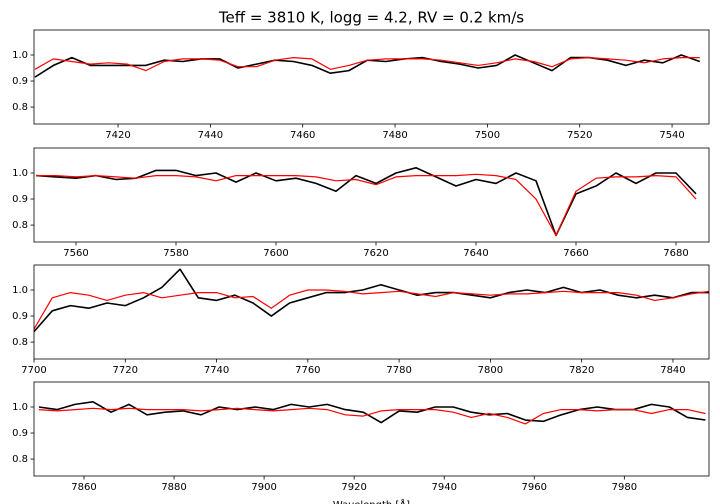 The height and width of the screenshot is (504, 720). What do you see at coordinates (487, 135) in the screenshot?
I see `x-tick-label: 7500` at bounding box center [487, 135].